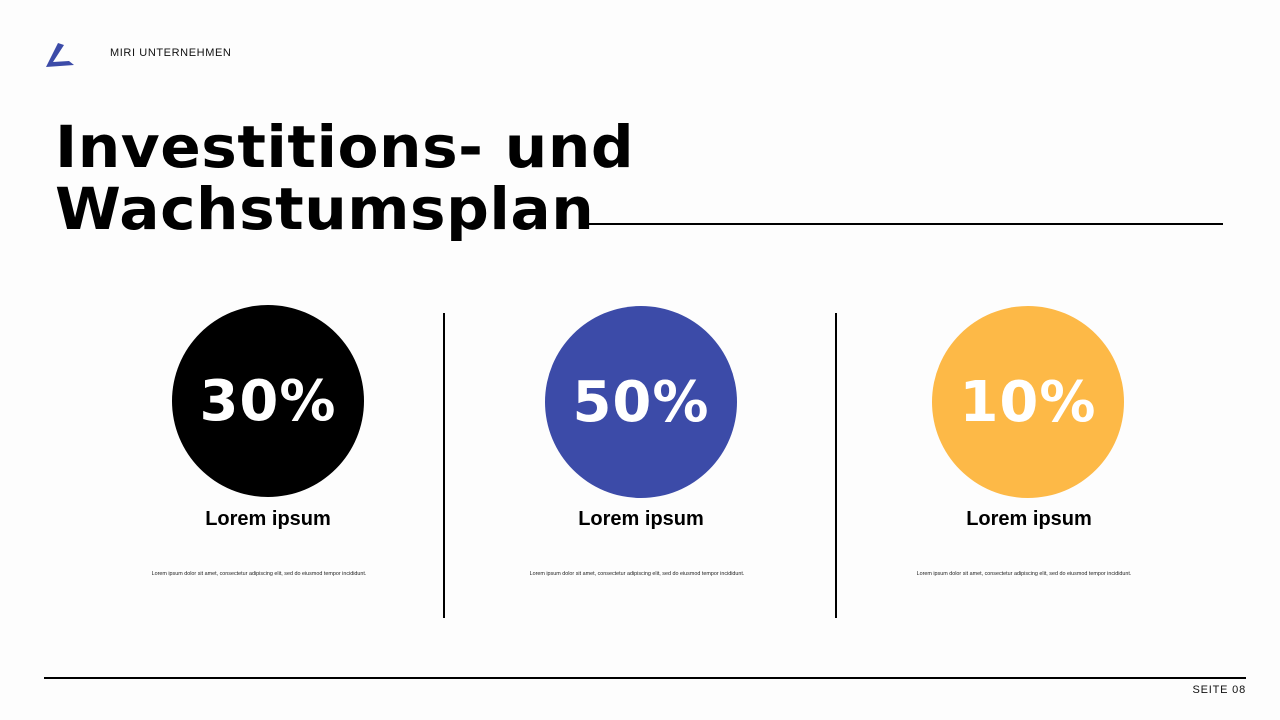 Image resolution: width=1280 pixels, height=720 pixels. I want to click on page-number: SEITE 08, so click(1219, 690).